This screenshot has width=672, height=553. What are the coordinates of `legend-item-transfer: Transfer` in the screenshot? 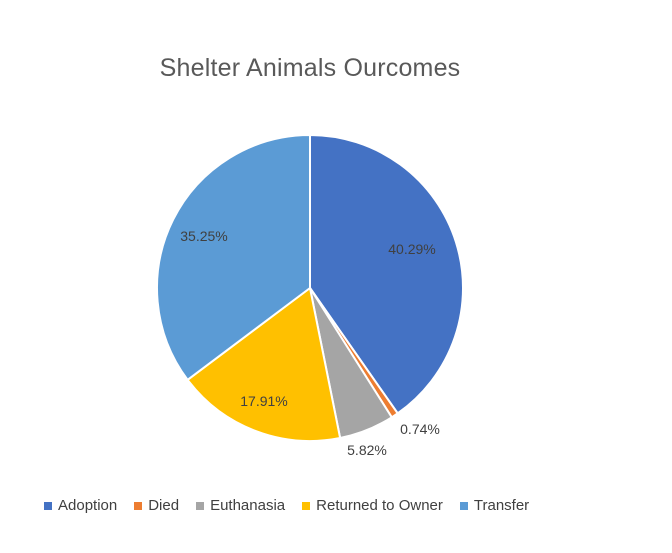 It's located at (494, 505).